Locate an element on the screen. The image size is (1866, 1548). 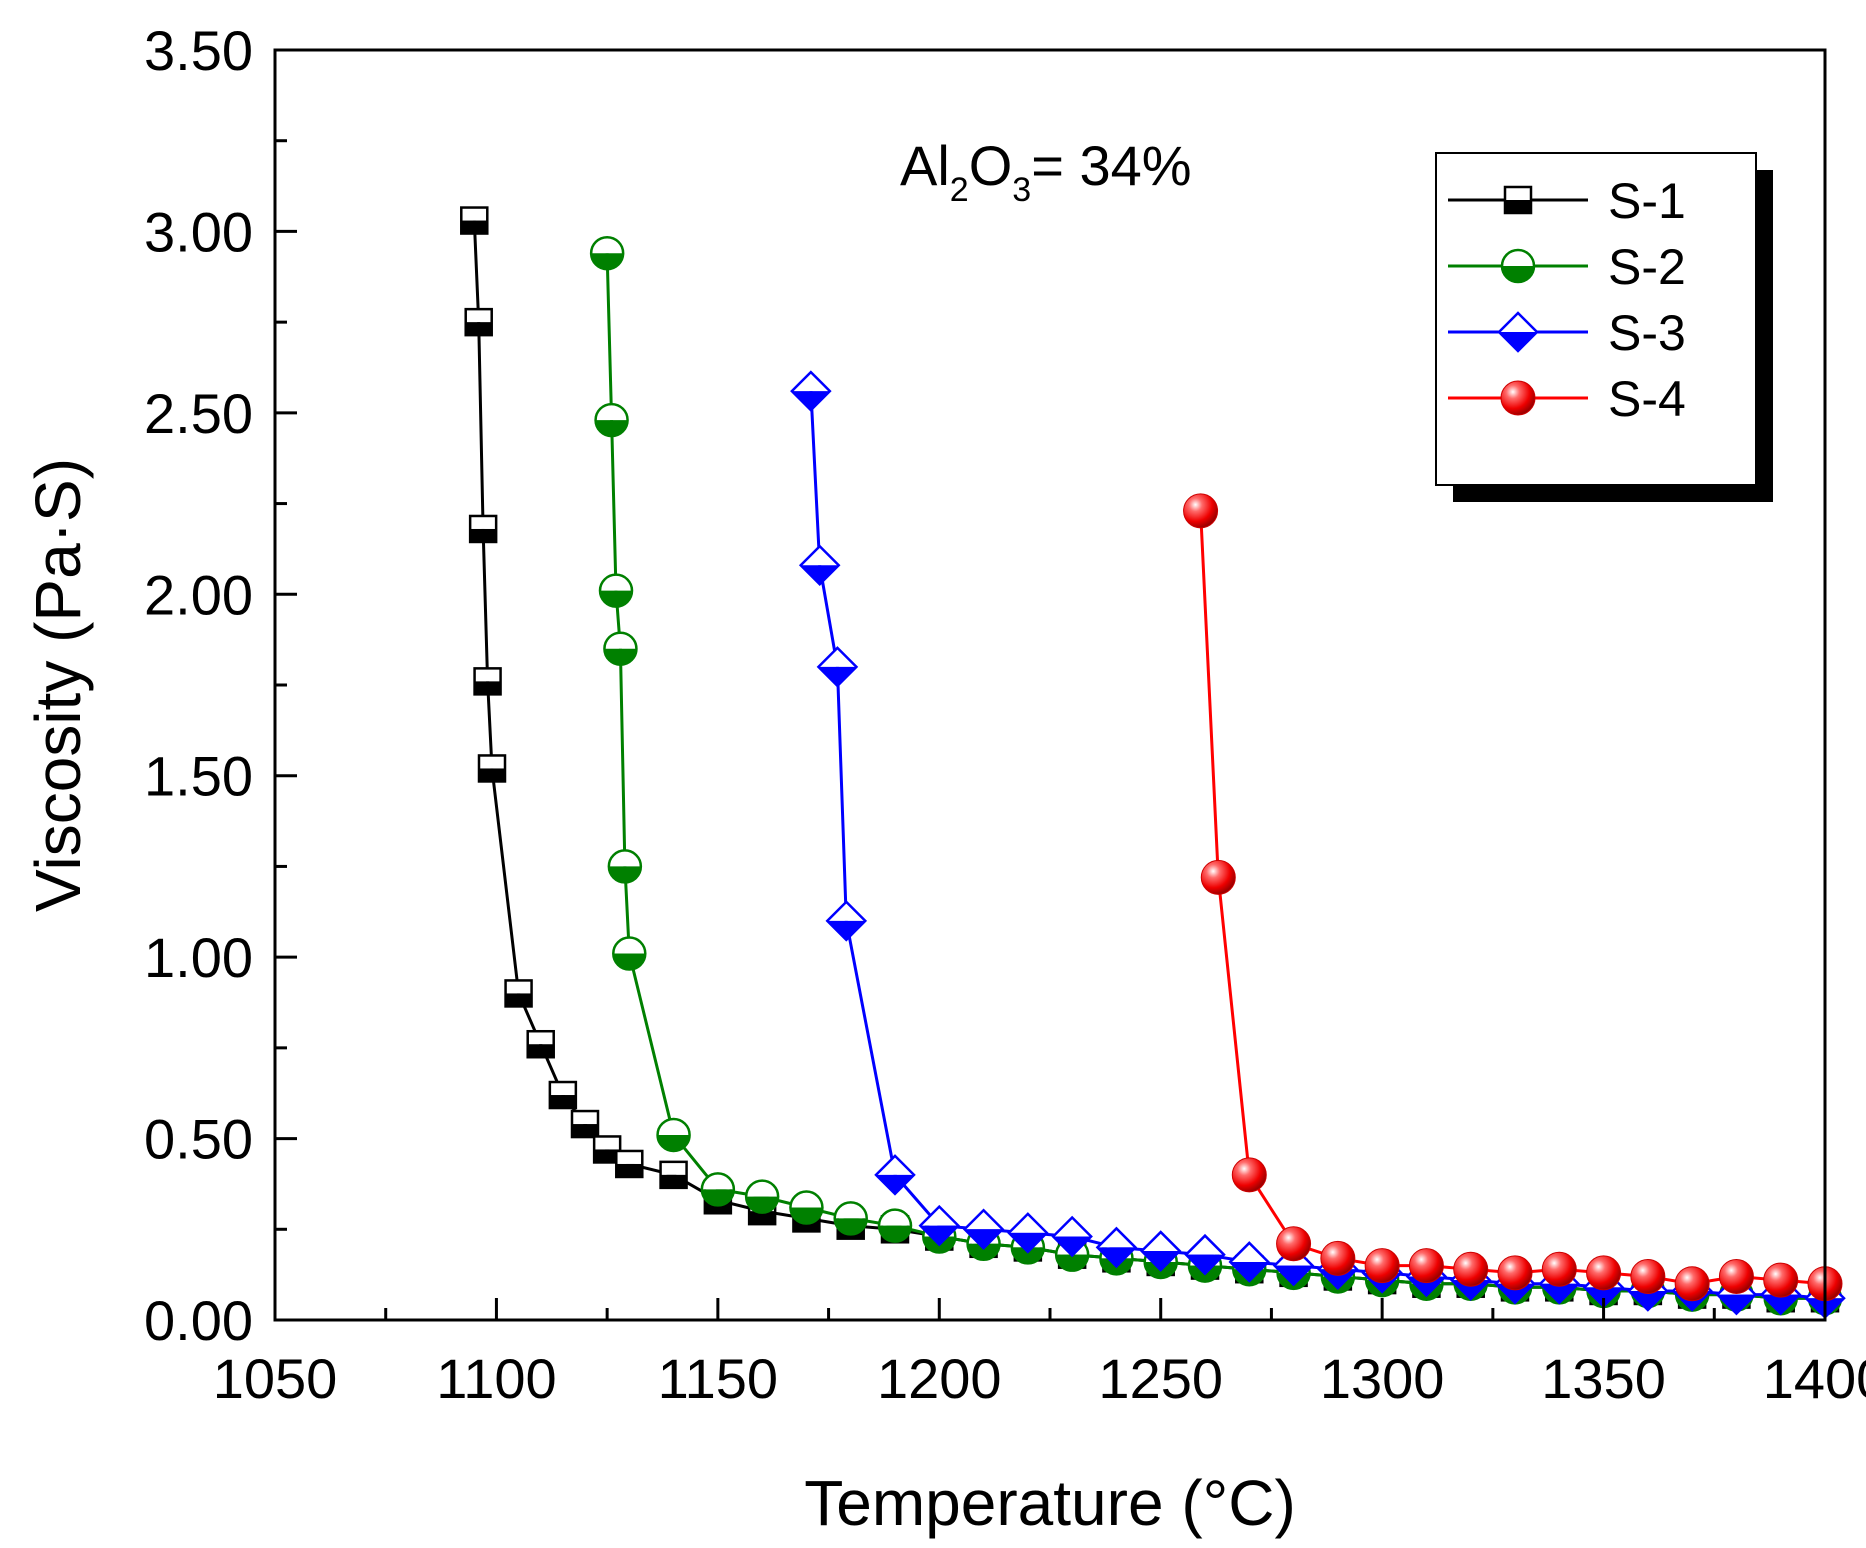
legend-item-S-1: S-1 is located at coordinates (1567, 201).